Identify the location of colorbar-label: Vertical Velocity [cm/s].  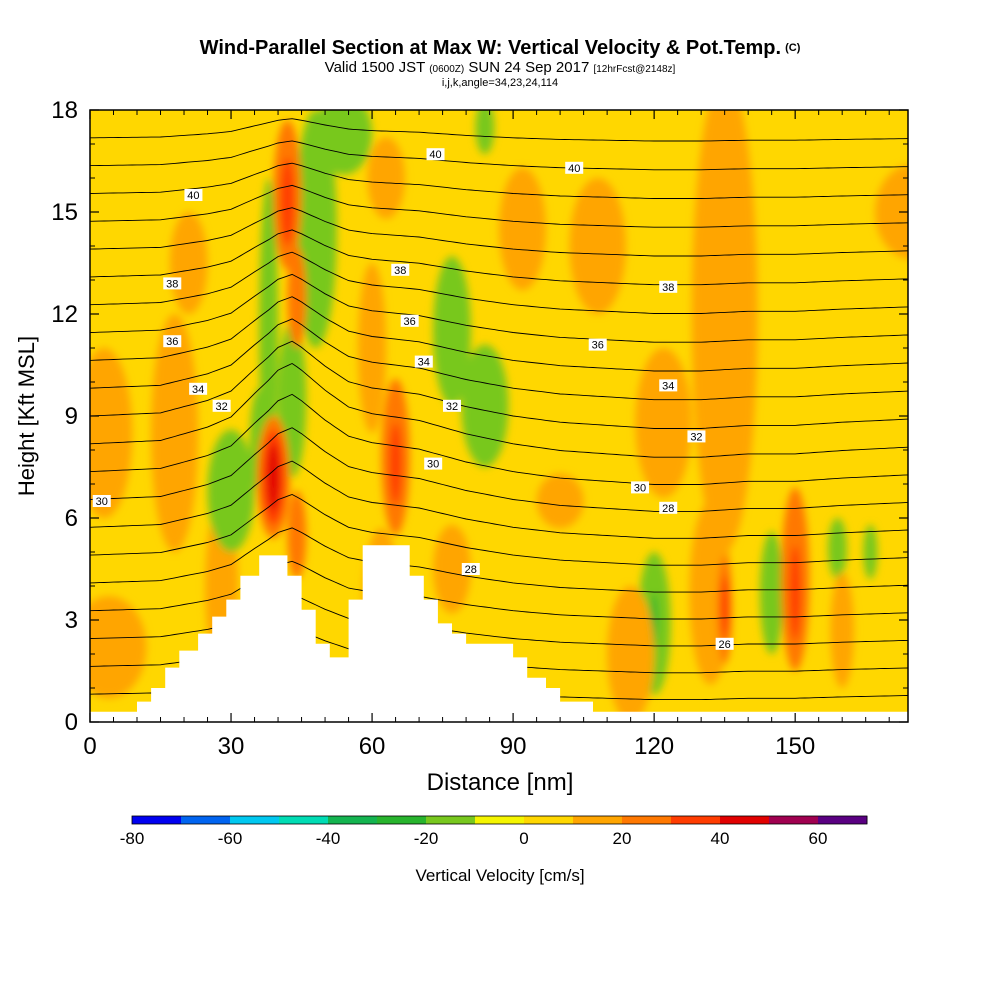
(499, 875).